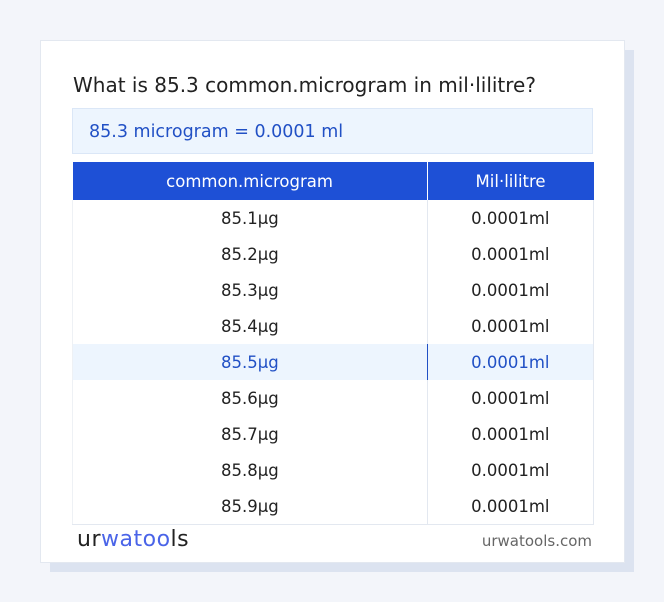  I want to click on header-microgram: common.microgram, so click(250, 181).